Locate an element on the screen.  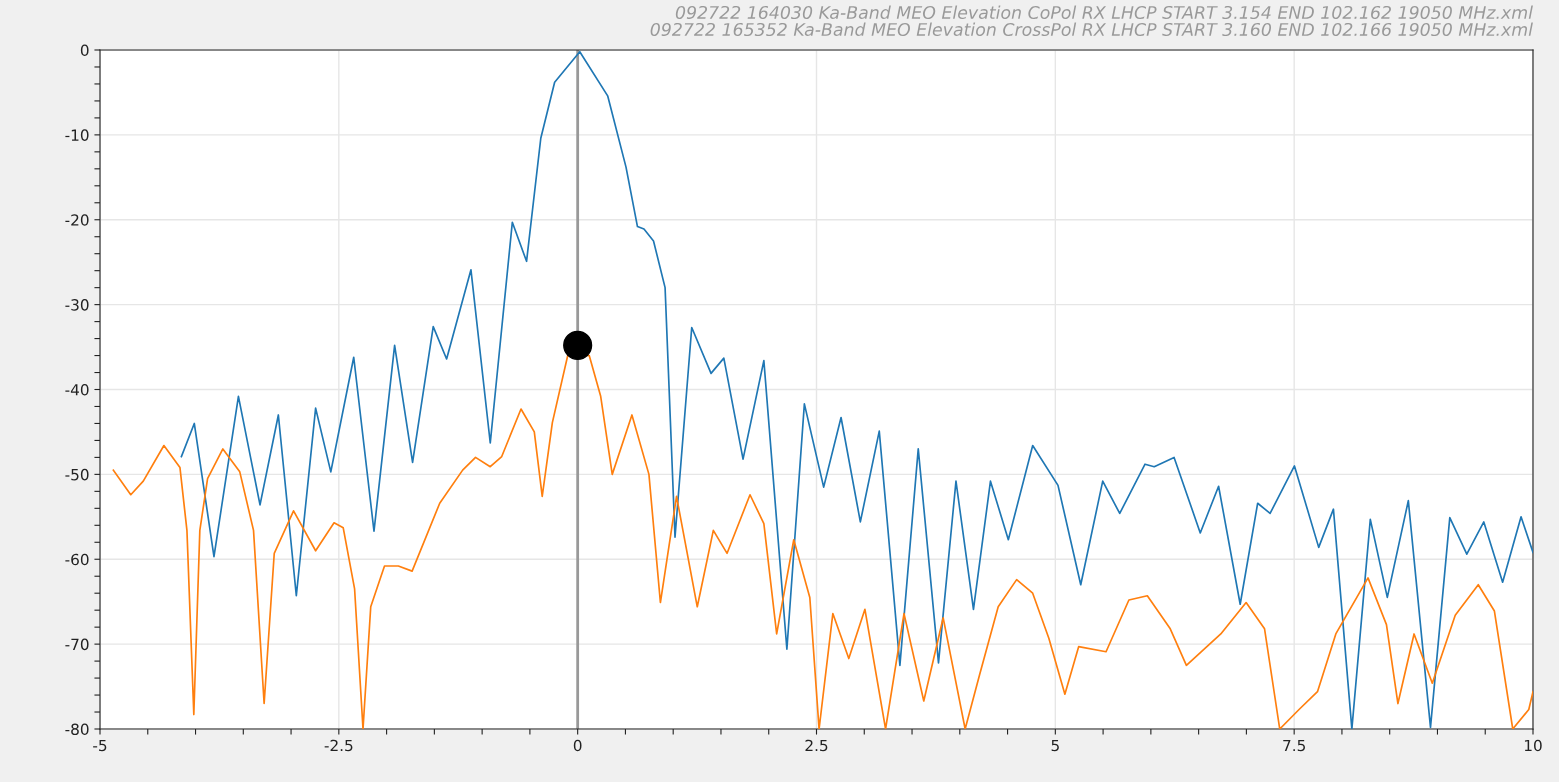
x-tick-label: 7.5 is located at coordinates (1294, 745).